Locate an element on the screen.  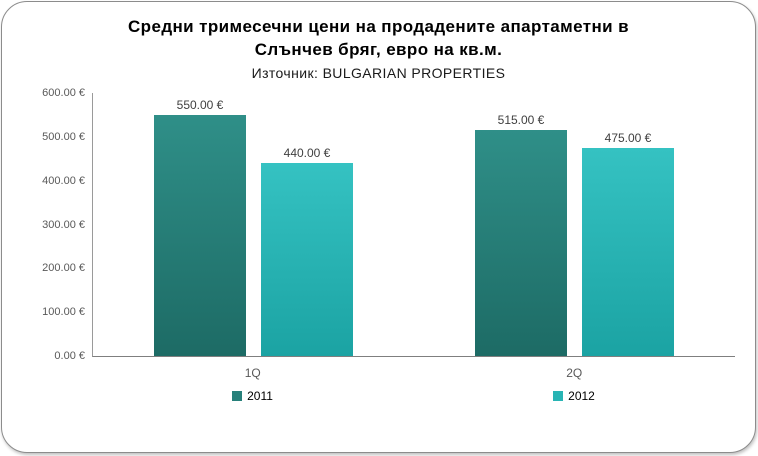
y-tick-label: 100.00 € is located at coordinates (63, 312).